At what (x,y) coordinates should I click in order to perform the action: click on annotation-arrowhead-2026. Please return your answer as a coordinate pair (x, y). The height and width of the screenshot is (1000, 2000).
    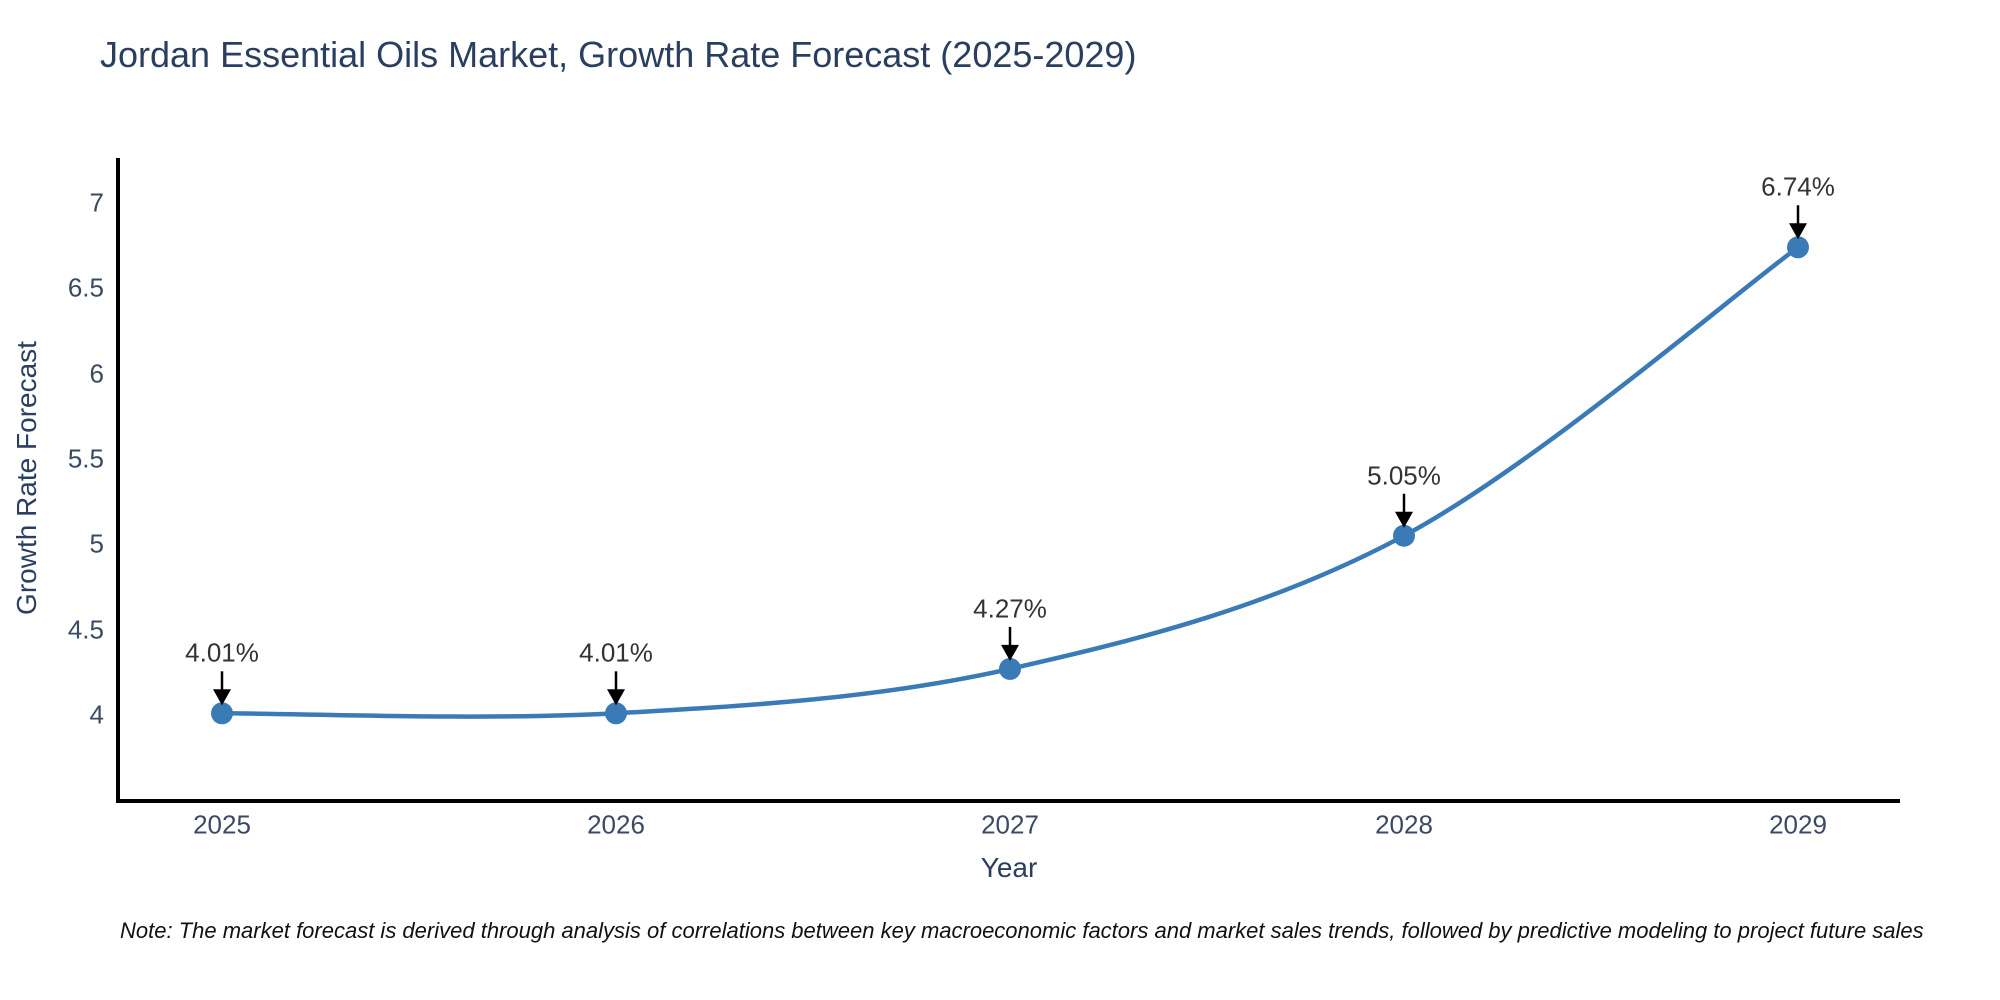
    Looking at the image, I should click on (616, 697).